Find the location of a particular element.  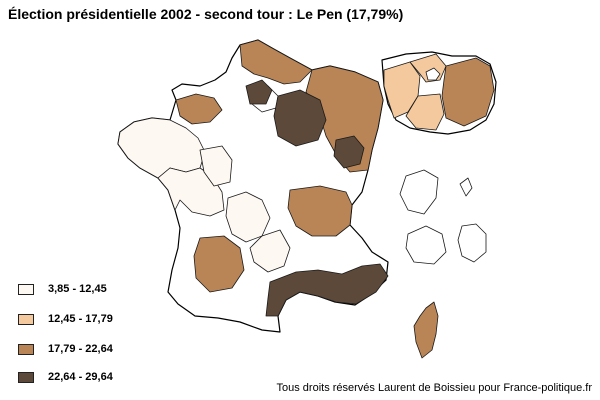

dept-group-limousin is located at coordinates (248, 217).